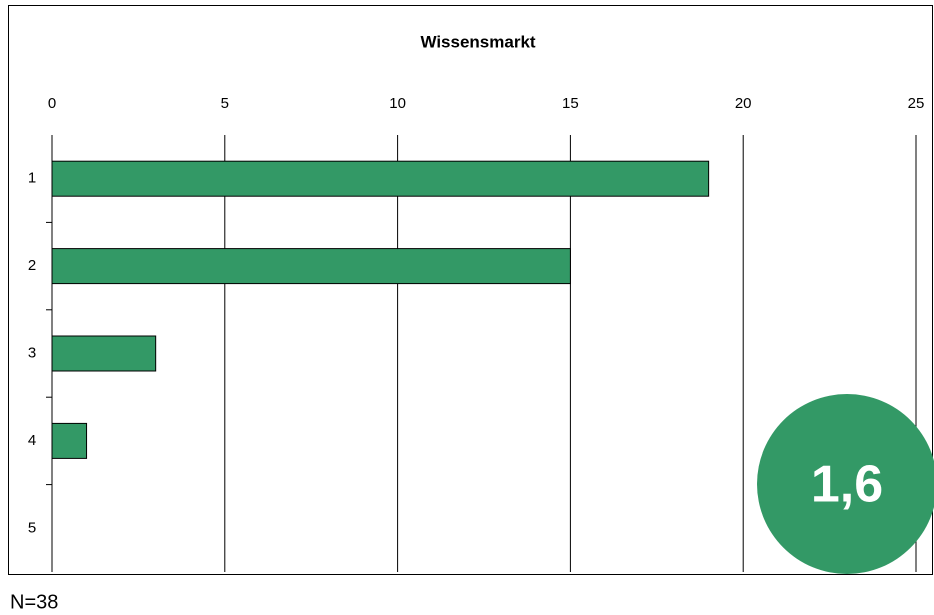 This screenshot has height=615, width=934. What do you see at coordinates (397, 103) in the screenshot?
I see `x-tick-label: 10` at bounding box center [397, 103].